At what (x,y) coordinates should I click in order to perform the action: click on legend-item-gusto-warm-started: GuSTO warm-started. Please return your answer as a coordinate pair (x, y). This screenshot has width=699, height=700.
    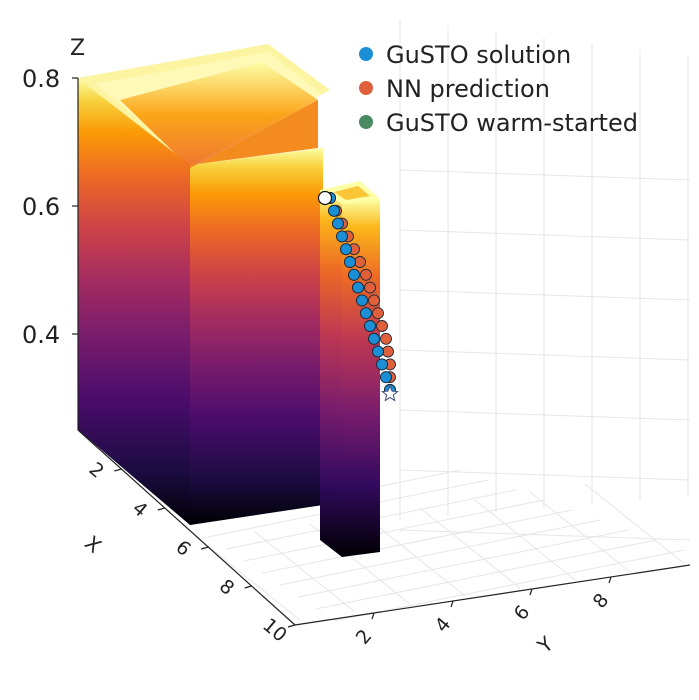
    Looking at the image, I should click on (498, 123).